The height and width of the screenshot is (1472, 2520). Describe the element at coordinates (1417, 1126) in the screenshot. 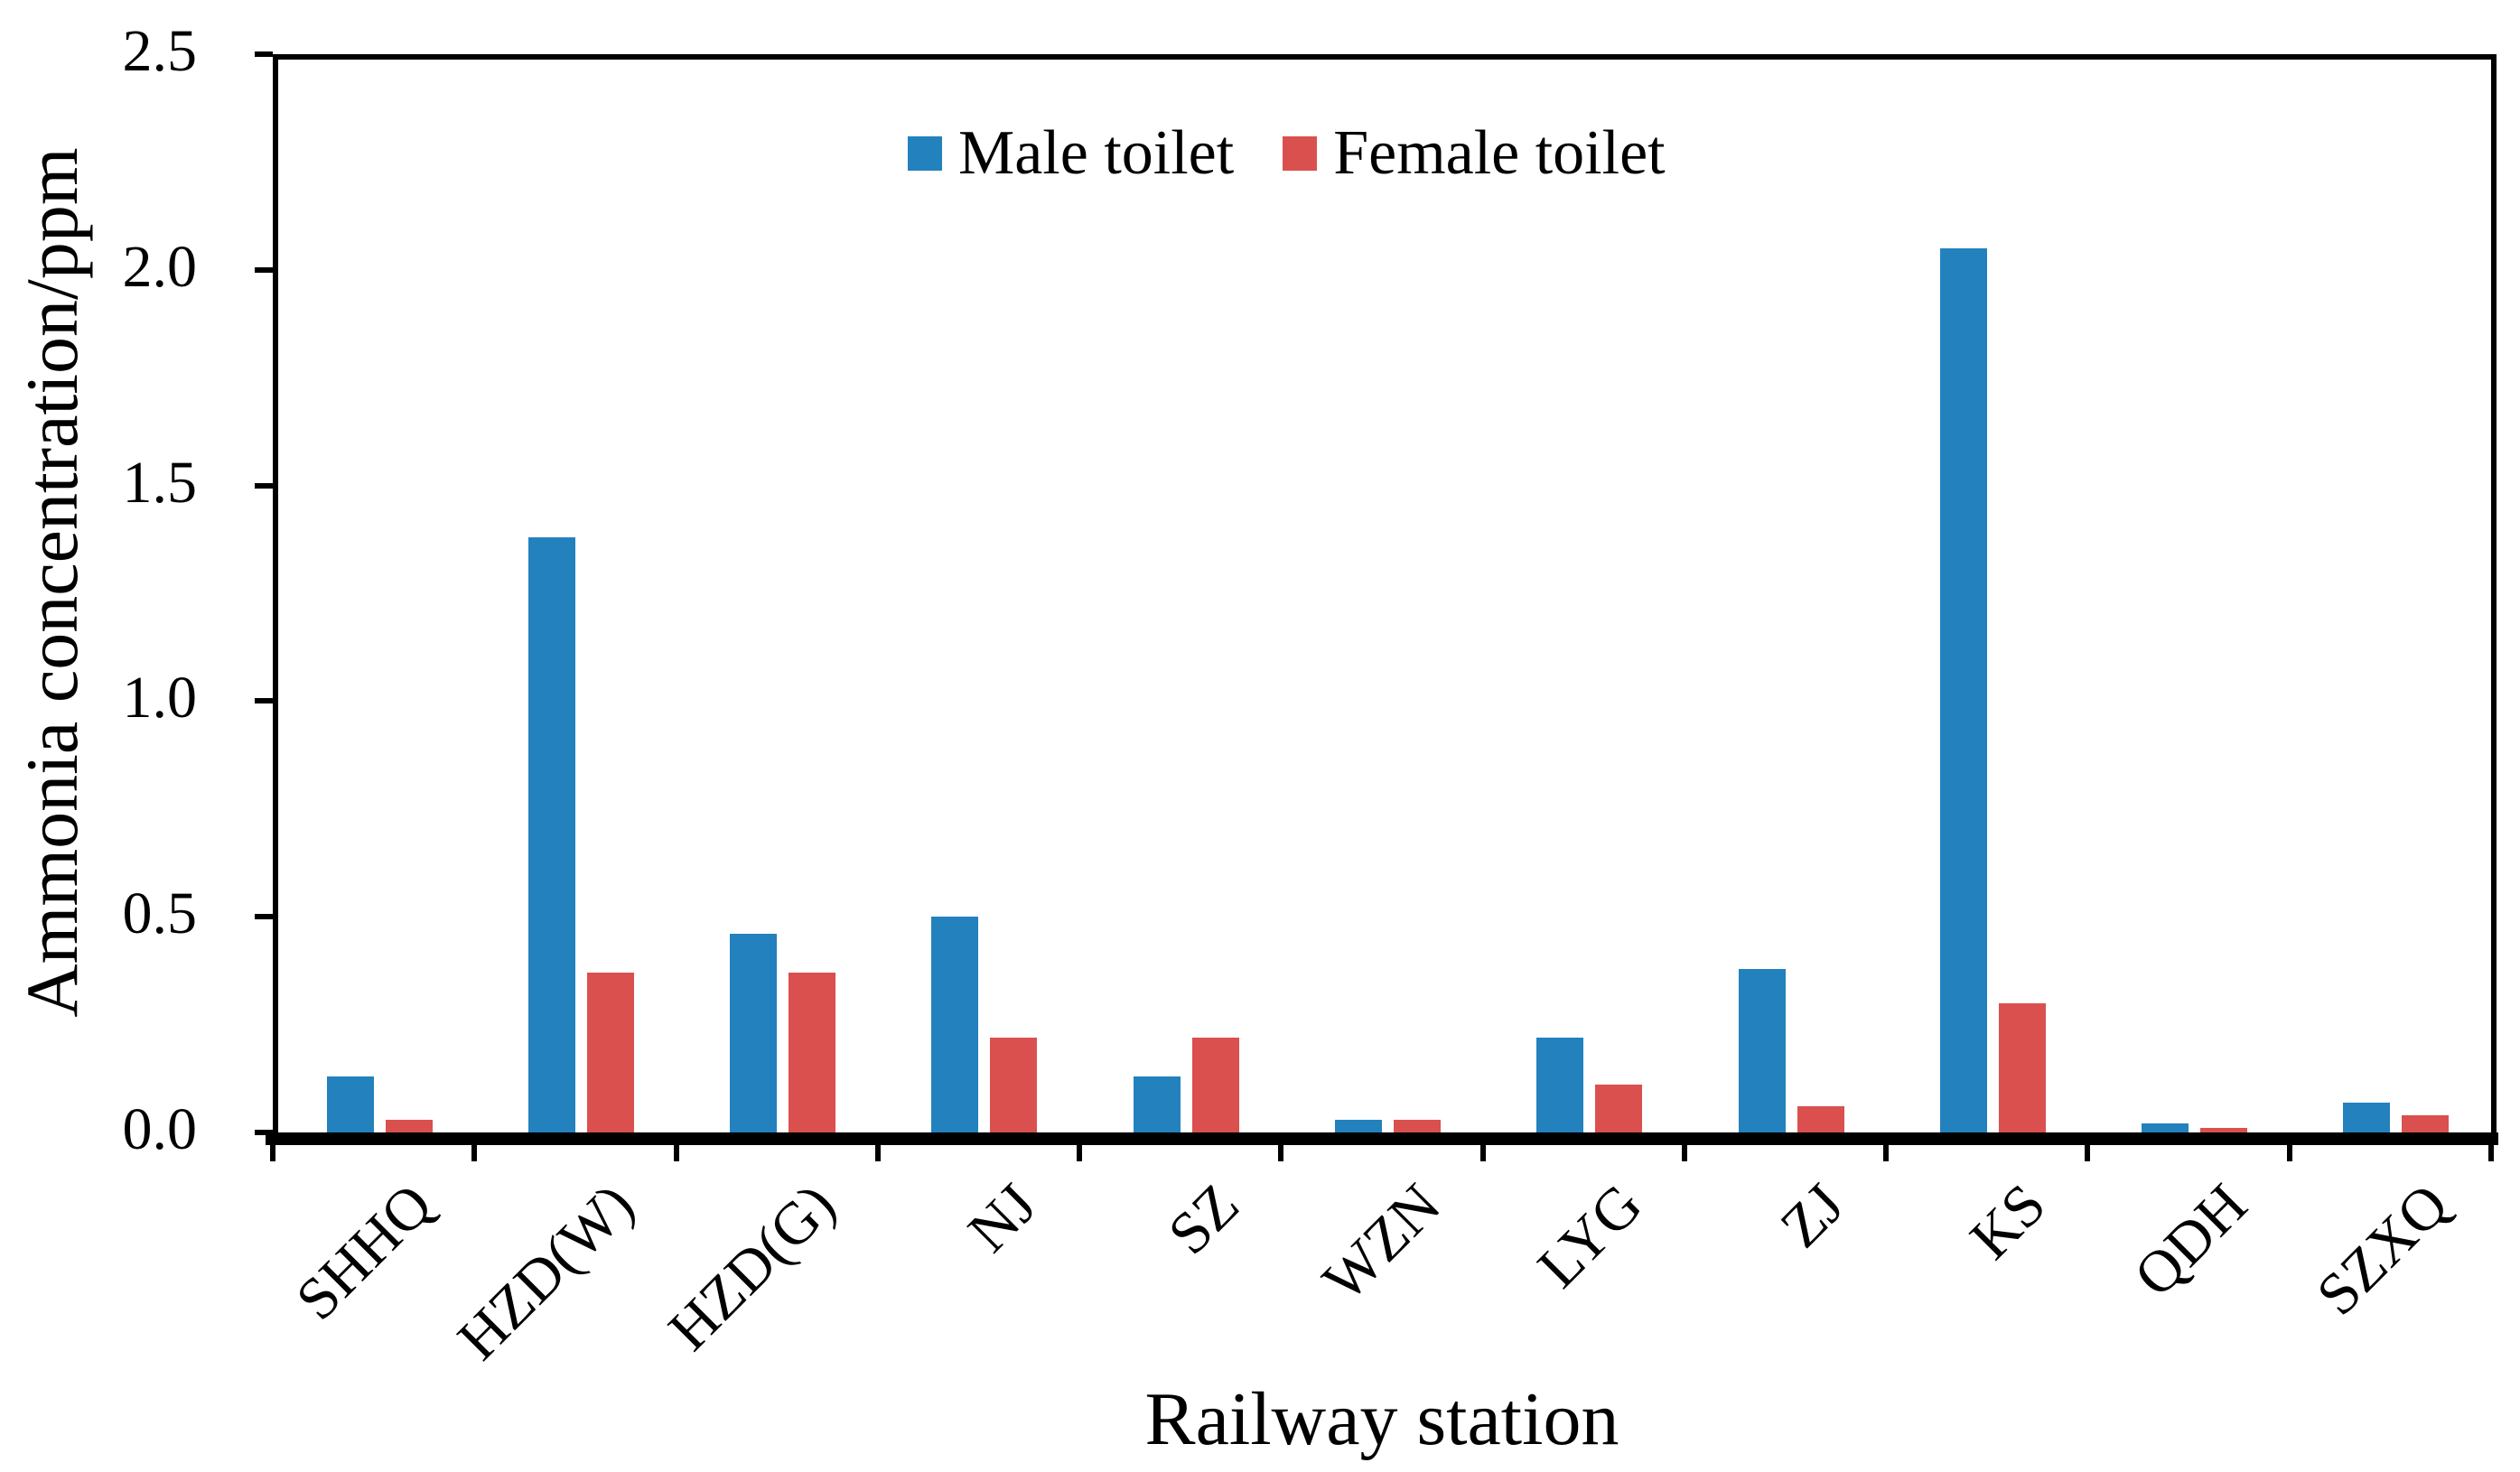

I see `bar-female-WZN` at that location.